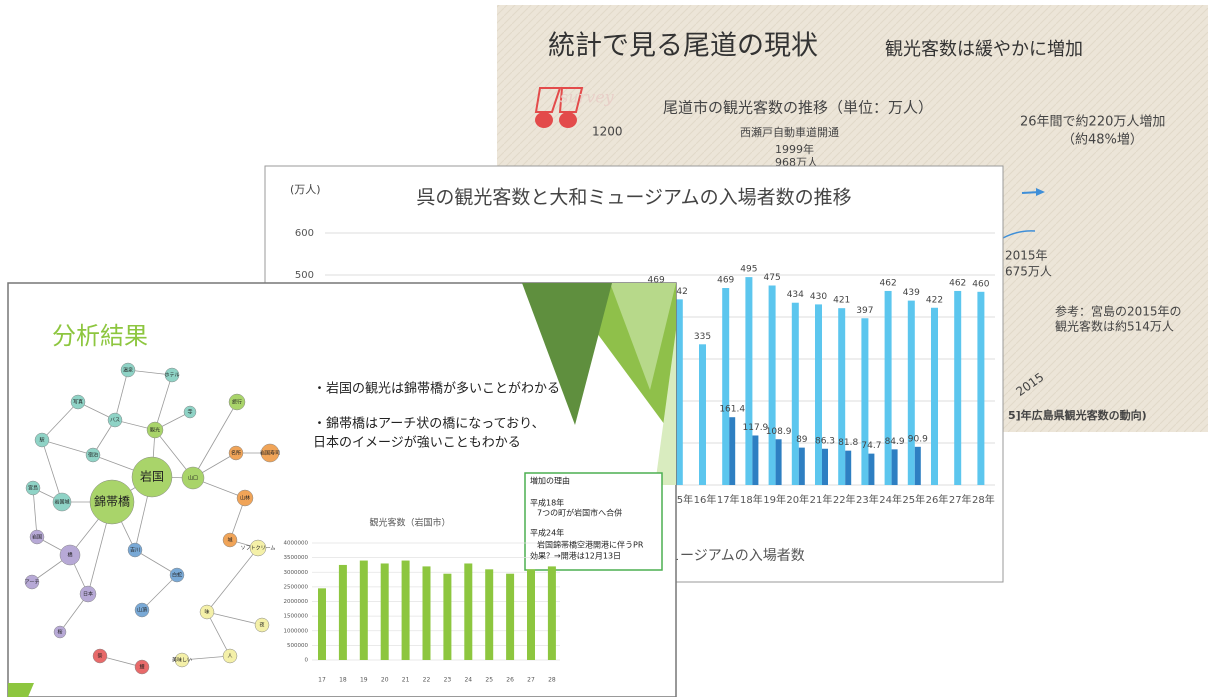 Image resolution: width=1208 pixels, height=697 pixels. Describe the element at coordinates (236, 453) in the screenshot. I see `node-label: 名所` at that location.